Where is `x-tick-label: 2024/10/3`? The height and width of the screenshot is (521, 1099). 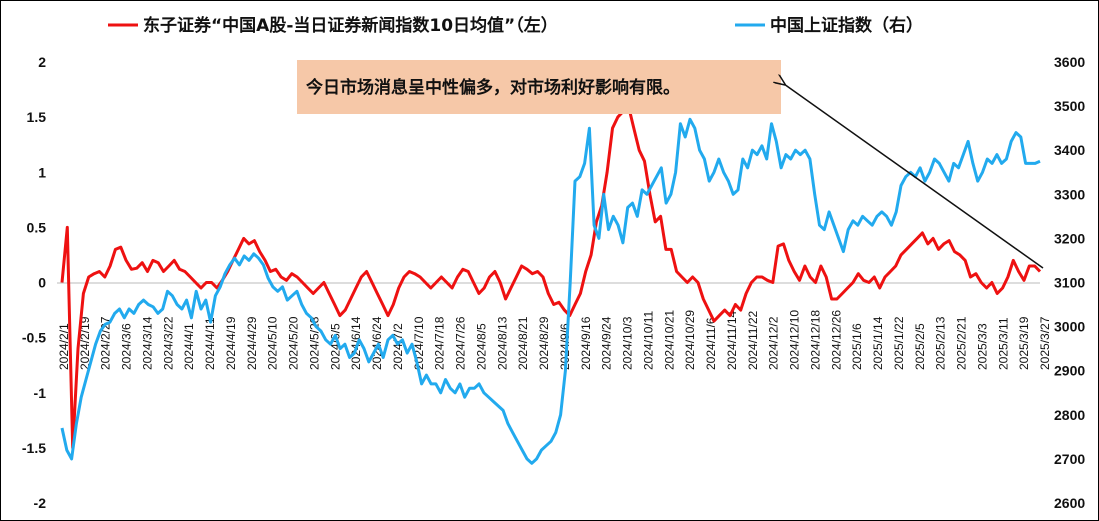
x-tick-label: 2024/10/3 is located at coordinates (628, 343).